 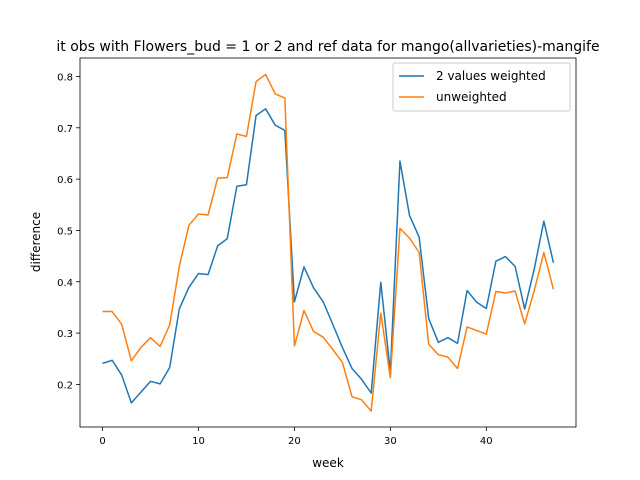 I want to click on x-tick-label: 30, so click(x=390, y=441).